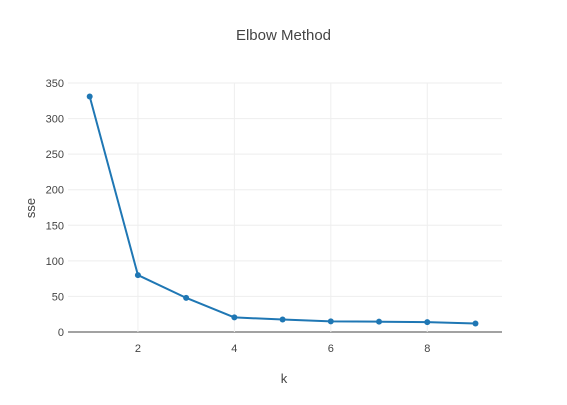 The height and width of the screenshot is (405, 567). Describe the element at coordinates (55, 191) in the screenshot. I see `y-tick-label: 200` at that location.